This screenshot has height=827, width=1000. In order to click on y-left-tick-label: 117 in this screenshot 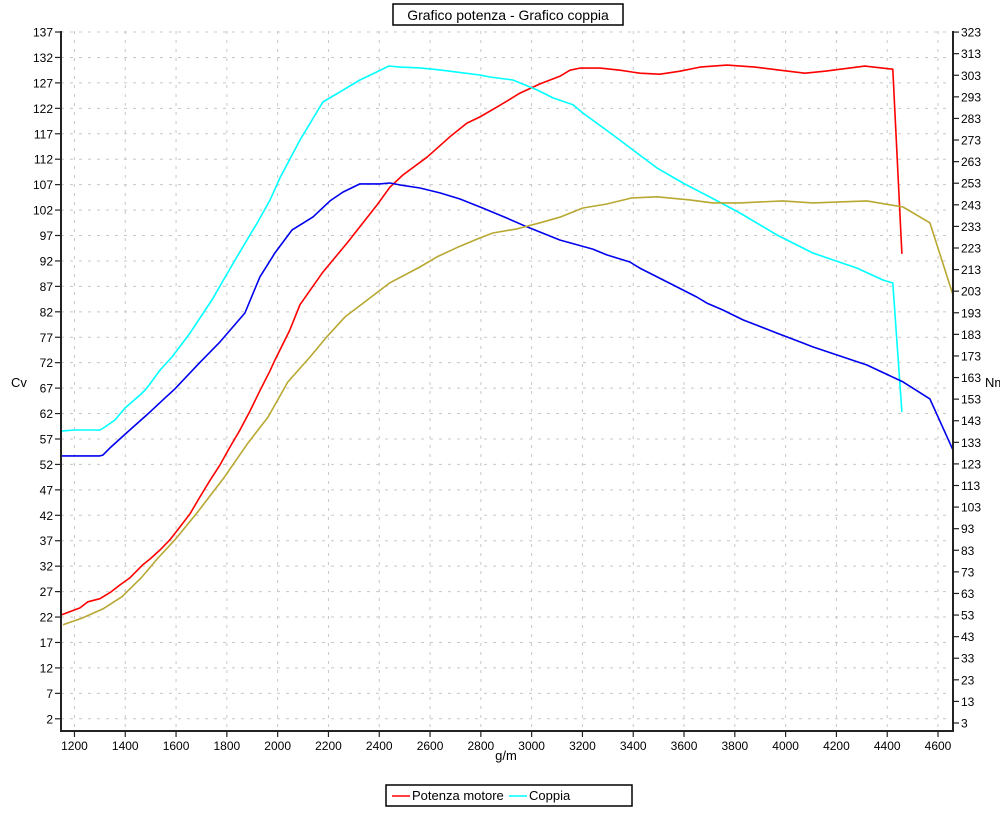, I will do `click(43, 134)`.